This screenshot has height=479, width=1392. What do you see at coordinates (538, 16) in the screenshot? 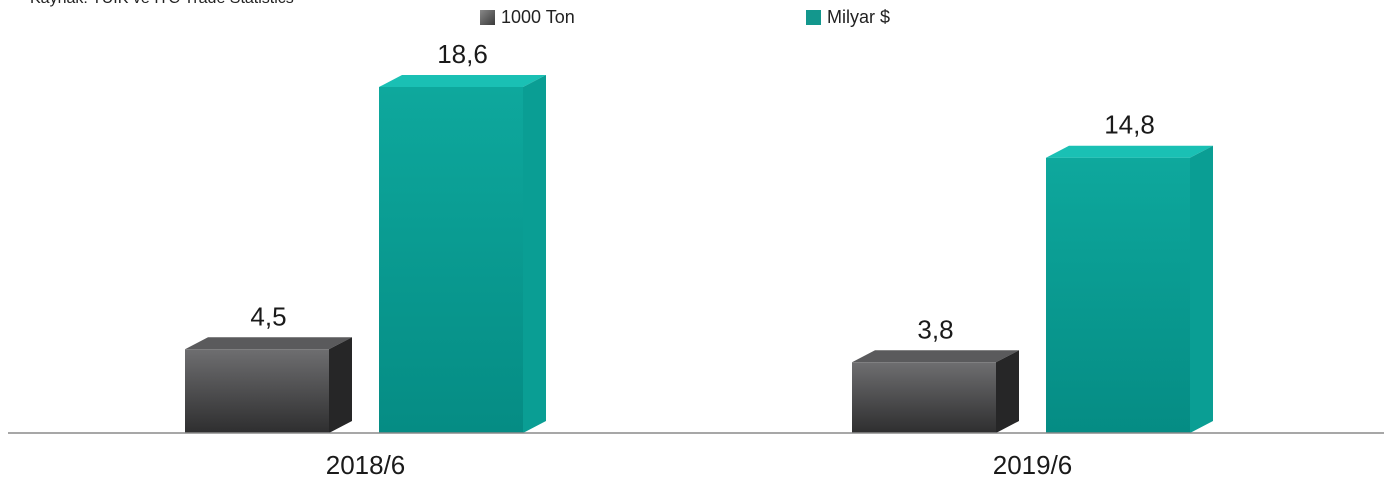
I see `legend-label-tons: 1000 Ton` at bounding box center [538, 16].